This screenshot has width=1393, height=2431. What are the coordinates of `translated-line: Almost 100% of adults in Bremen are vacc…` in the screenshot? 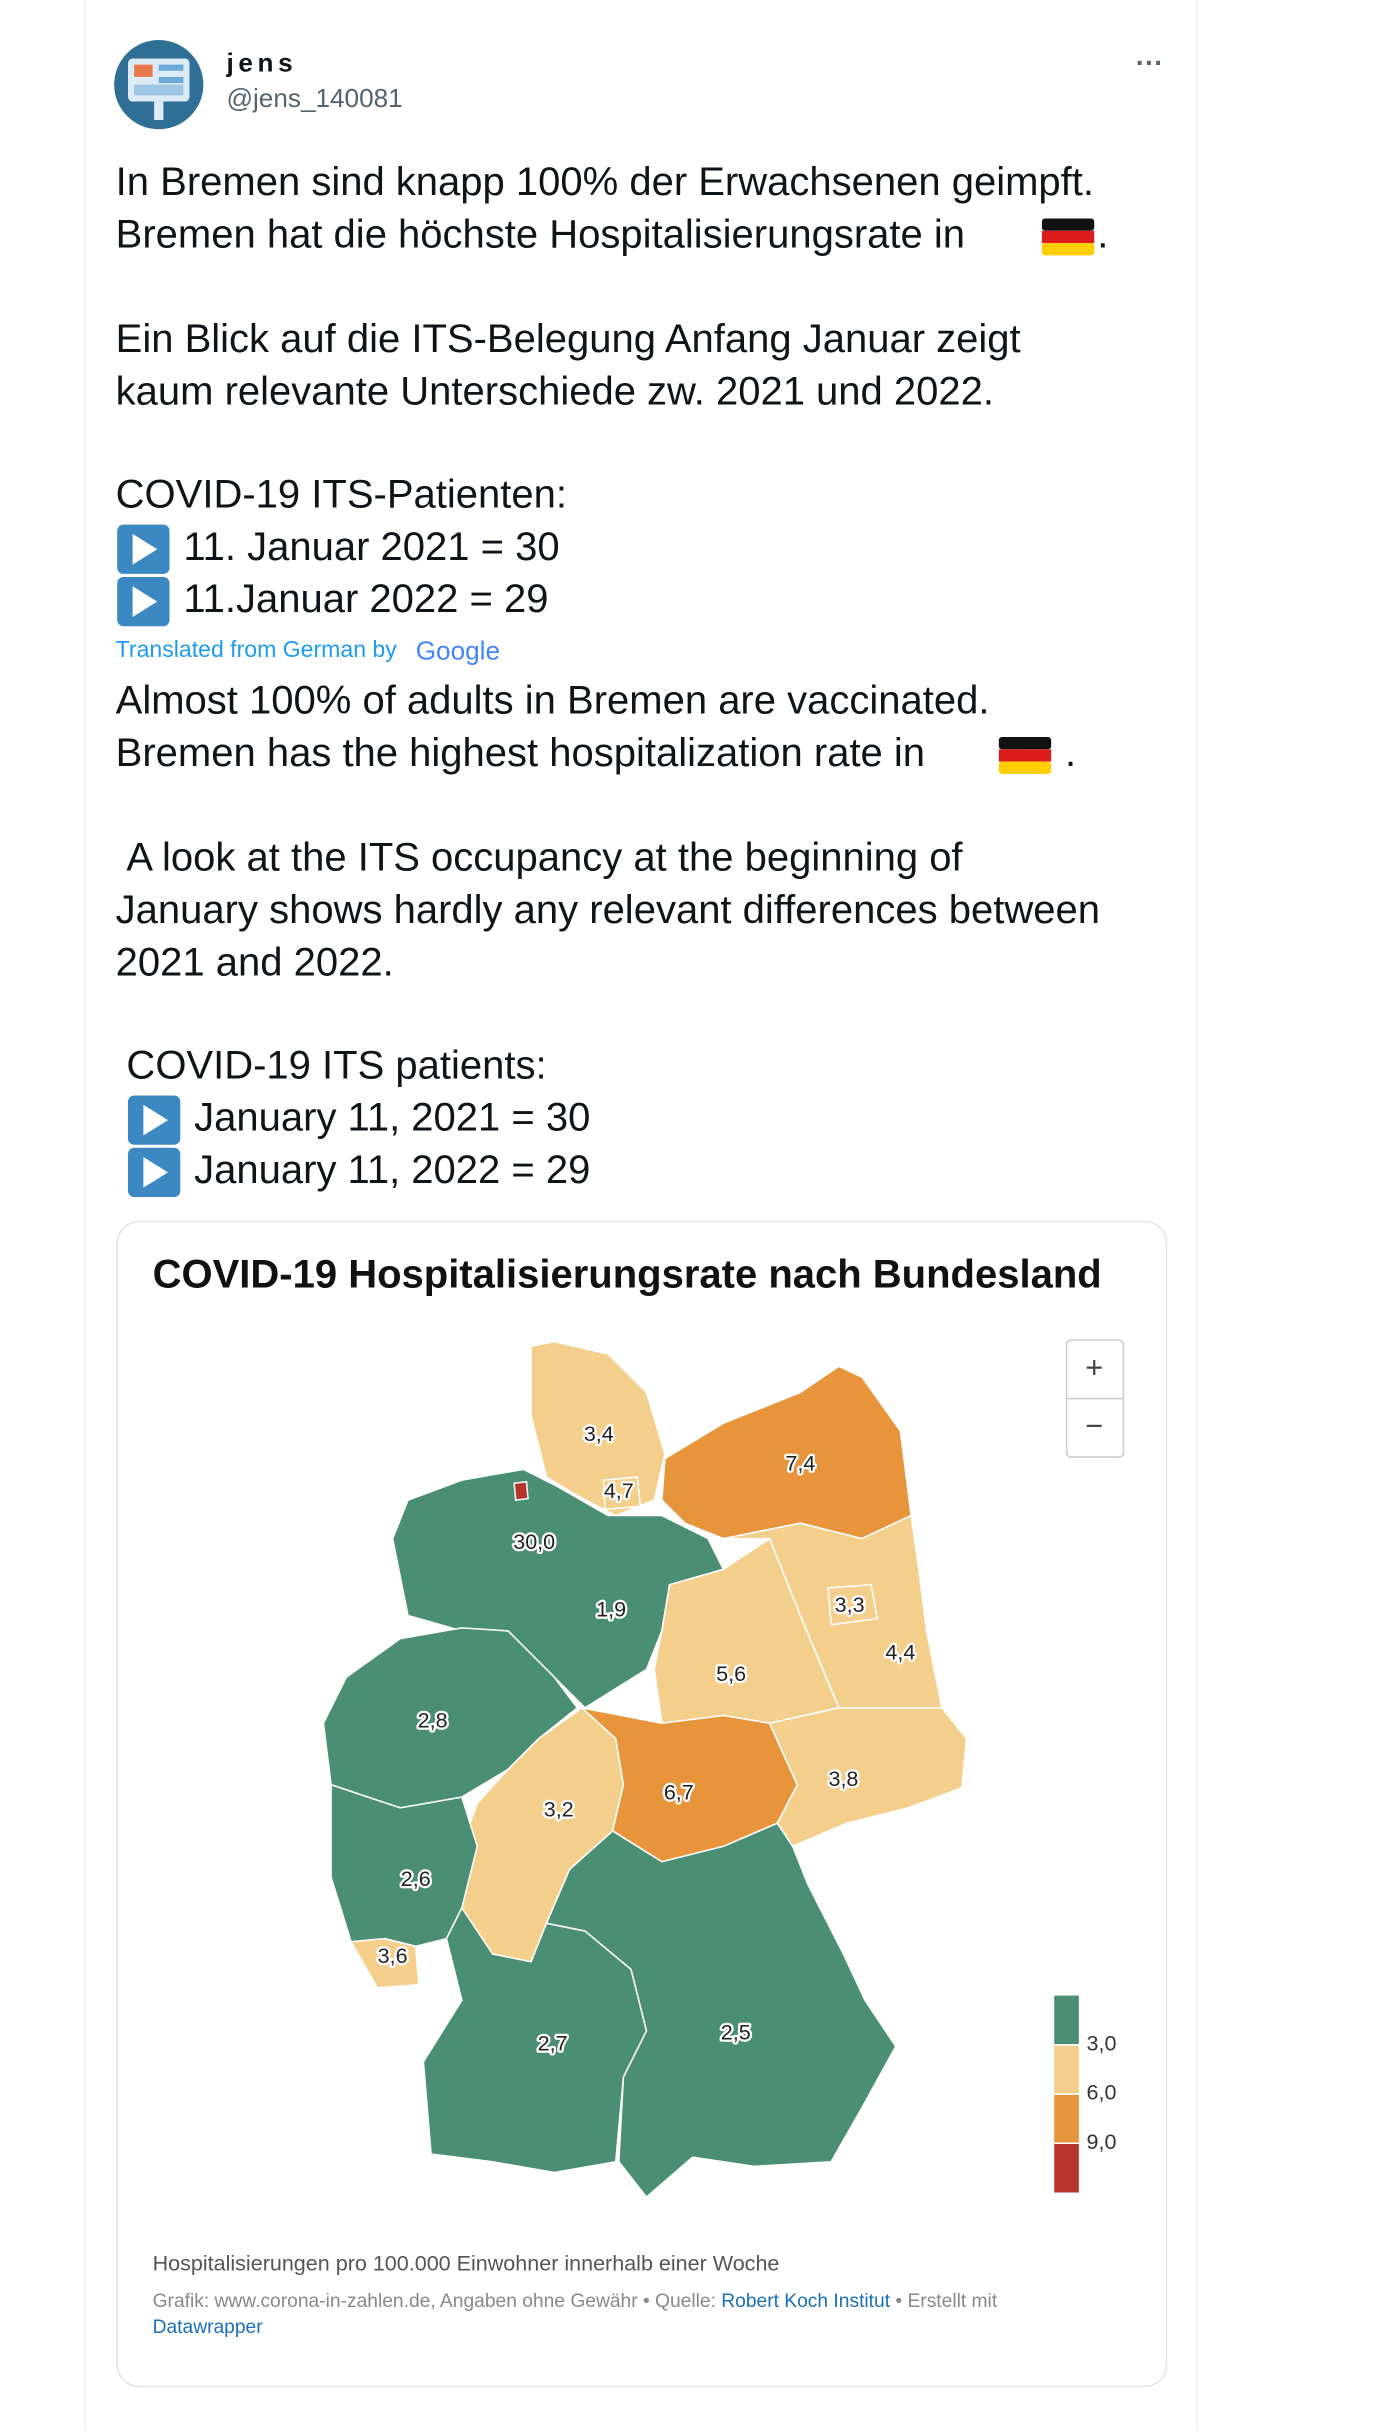 It's located at (553, 701).